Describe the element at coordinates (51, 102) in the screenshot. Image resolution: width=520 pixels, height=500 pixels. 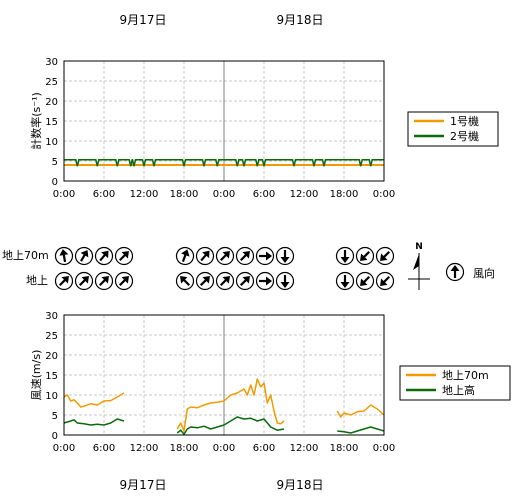
I see `count-rate-ytick-label: 20` at that location.